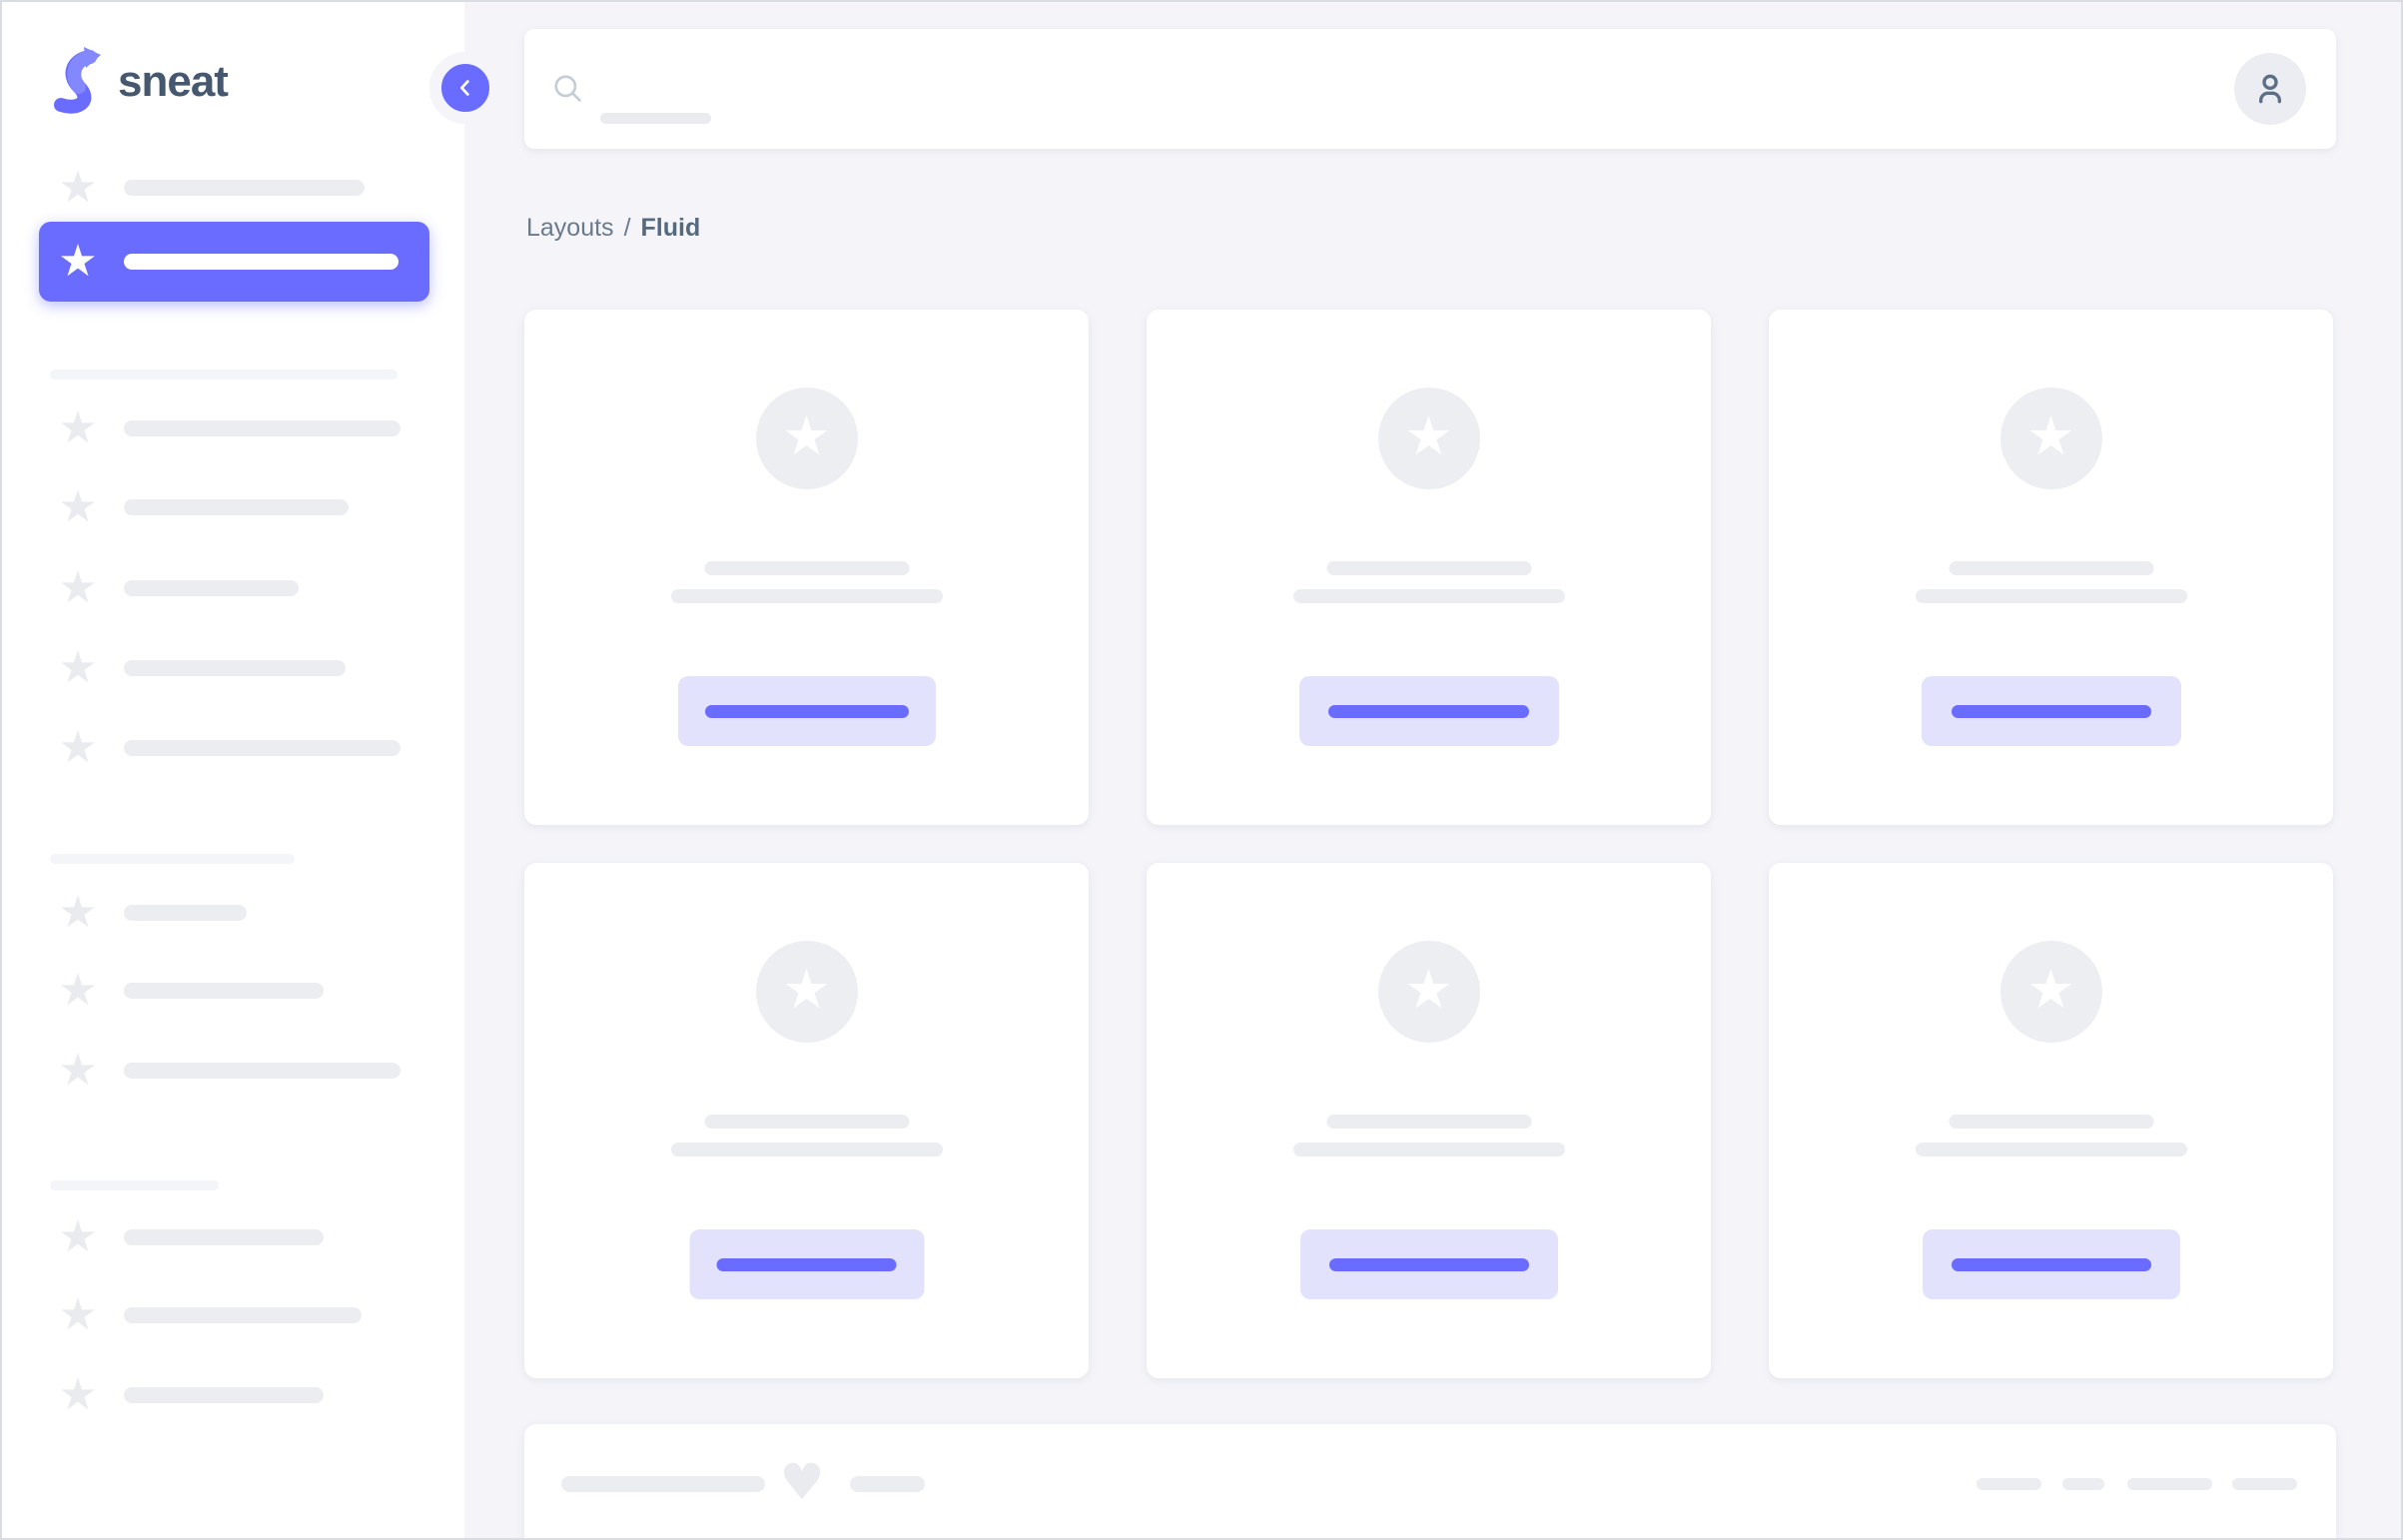 The height and width of the screenshot is (1540, 2403). Describe the element at coordinates (568, 92) in the screenshot. I see `search-icon` at that location.